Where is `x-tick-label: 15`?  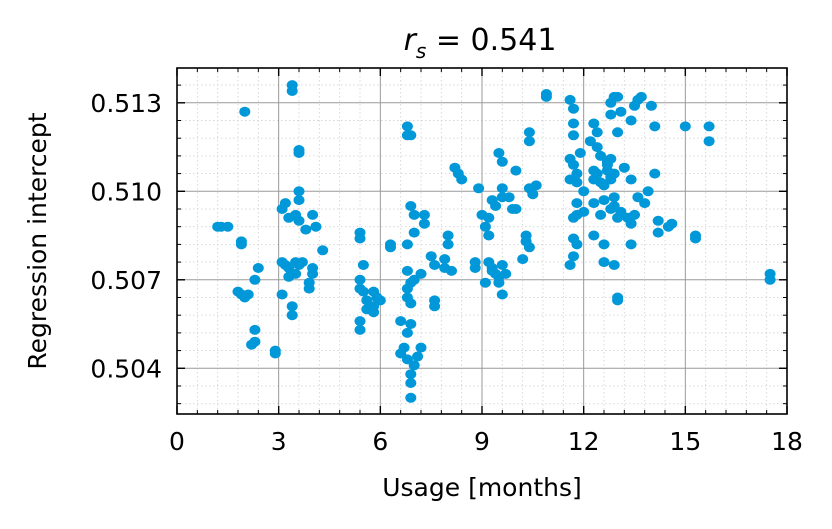
x-tick-label: 15 is located at coordinates (685, 441).